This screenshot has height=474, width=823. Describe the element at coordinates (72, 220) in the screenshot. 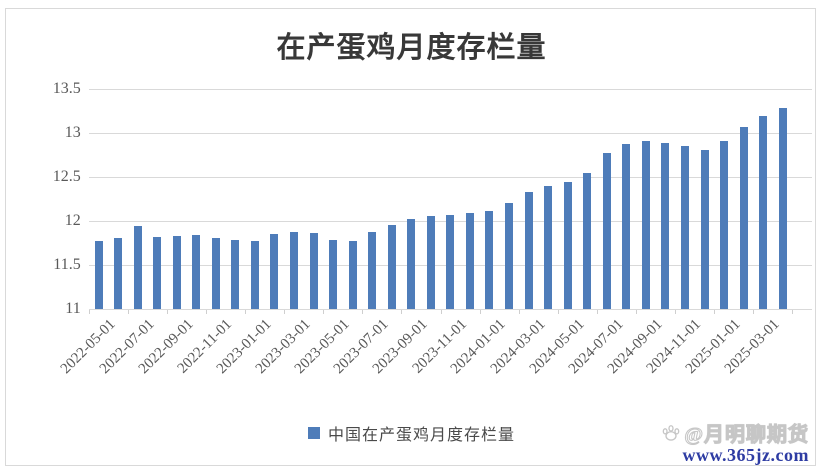

I see `y-axis-tick-label: 12` at that location.